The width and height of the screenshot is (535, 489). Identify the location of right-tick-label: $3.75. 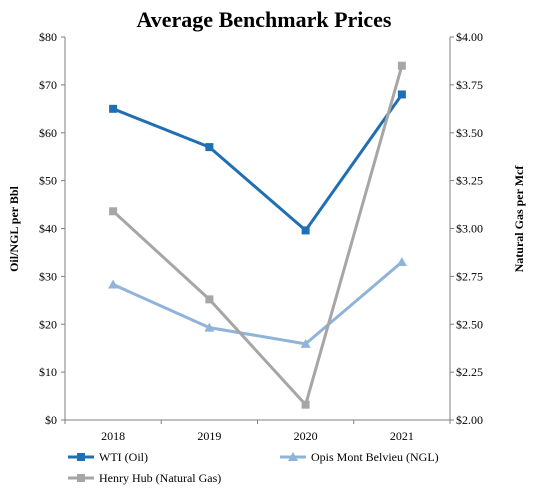
(469, 85).